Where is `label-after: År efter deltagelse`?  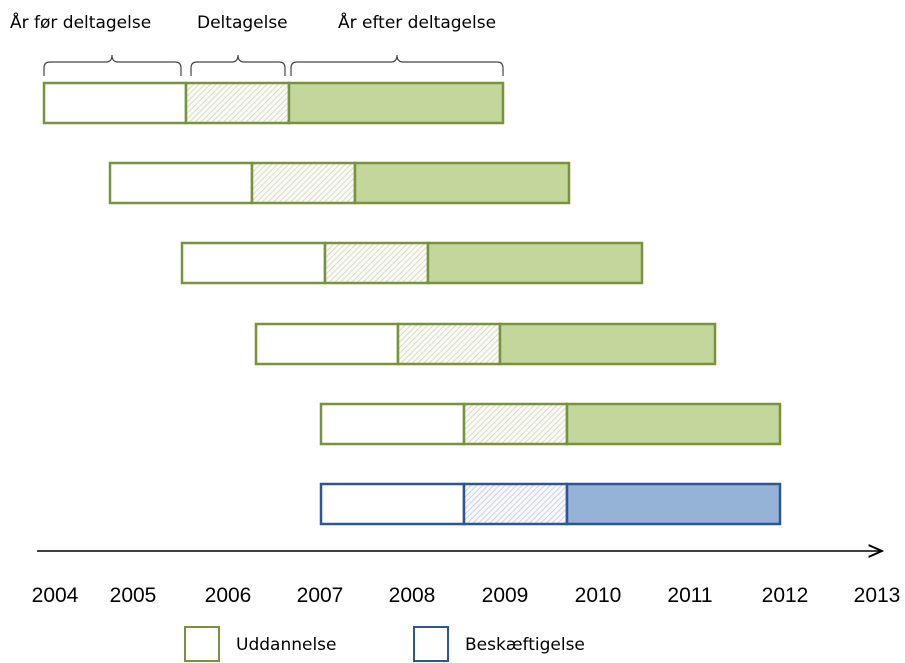
label-after: År efter deltagelse is located at coordinates (417, 22).